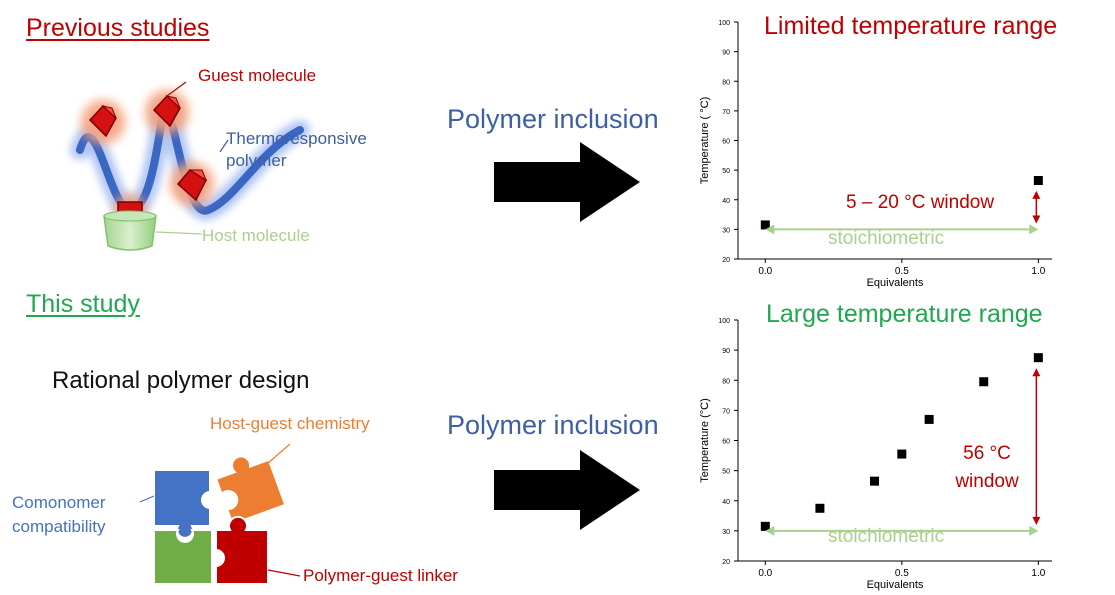 The width and height of the screenshot is (1115, 595). I want to click on puzzle-piece-linker, so click(242, 550).